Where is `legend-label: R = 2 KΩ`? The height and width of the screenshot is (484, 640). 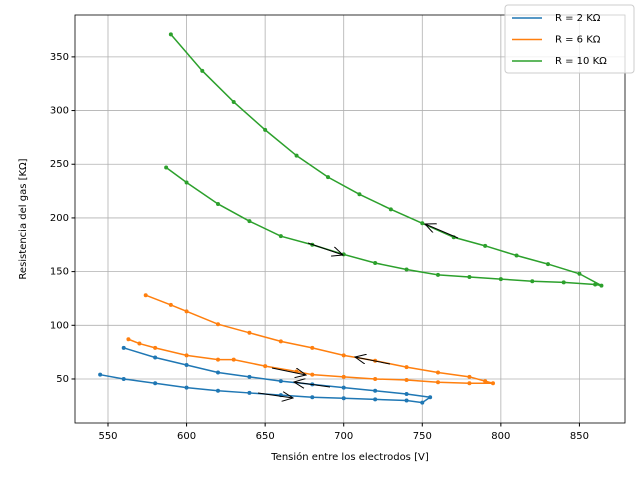 legend-label: R = 2 KΩ is located at coordinates (578, 18).